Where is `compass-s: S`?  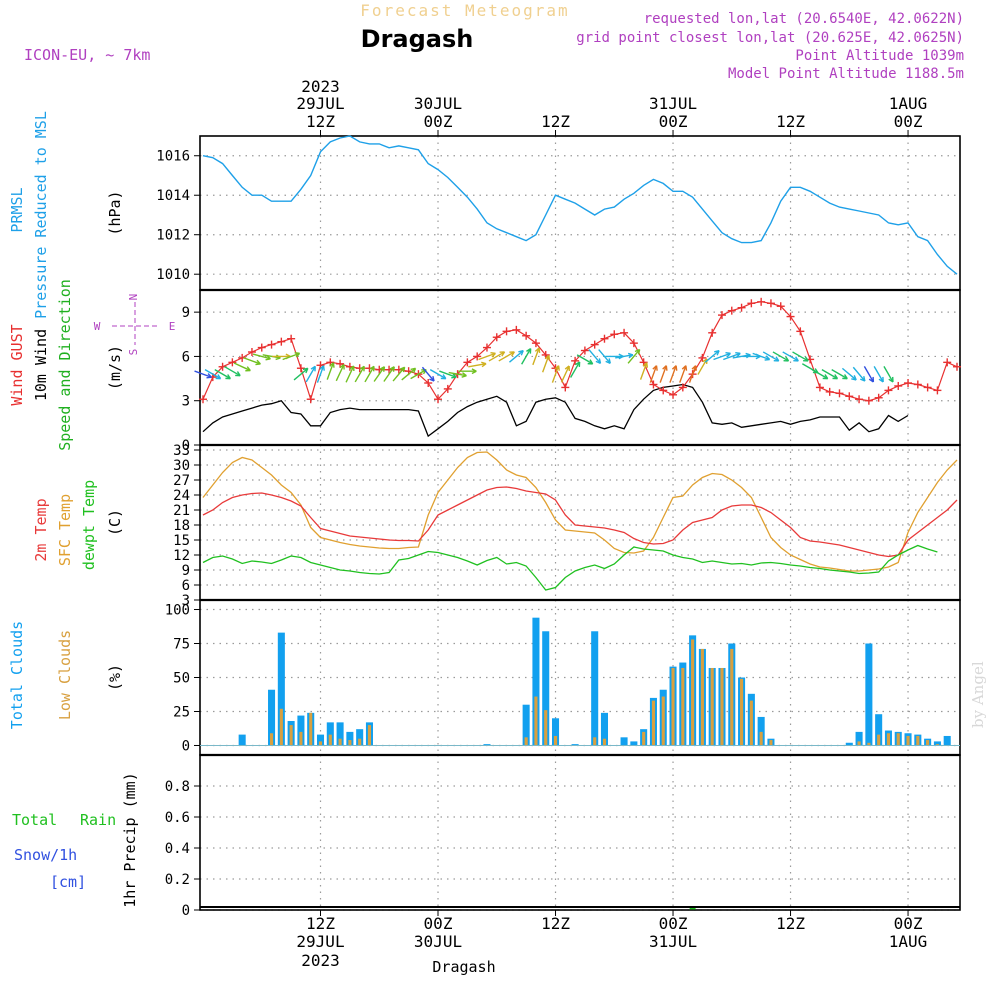
compass-s: S is located at coordinates (133, 352).